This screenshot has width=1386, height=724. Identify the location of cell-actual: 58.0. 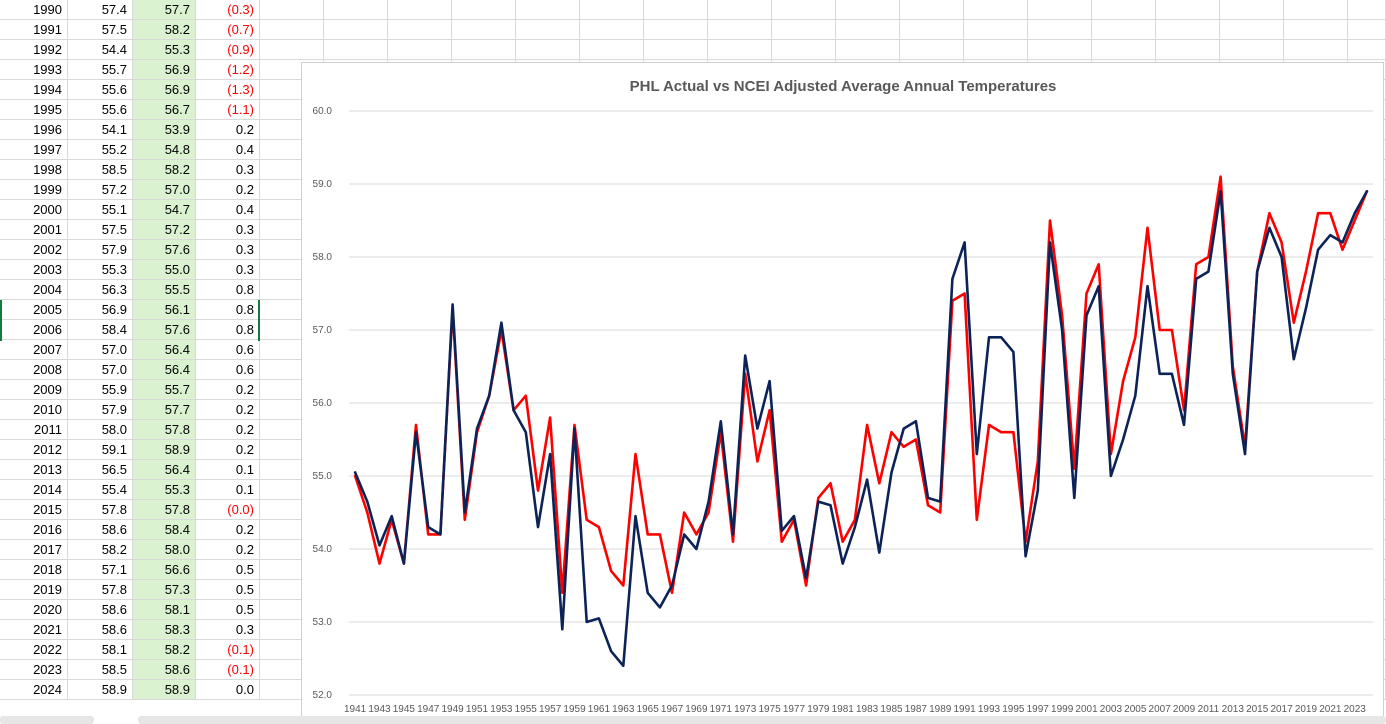
(100, 430).